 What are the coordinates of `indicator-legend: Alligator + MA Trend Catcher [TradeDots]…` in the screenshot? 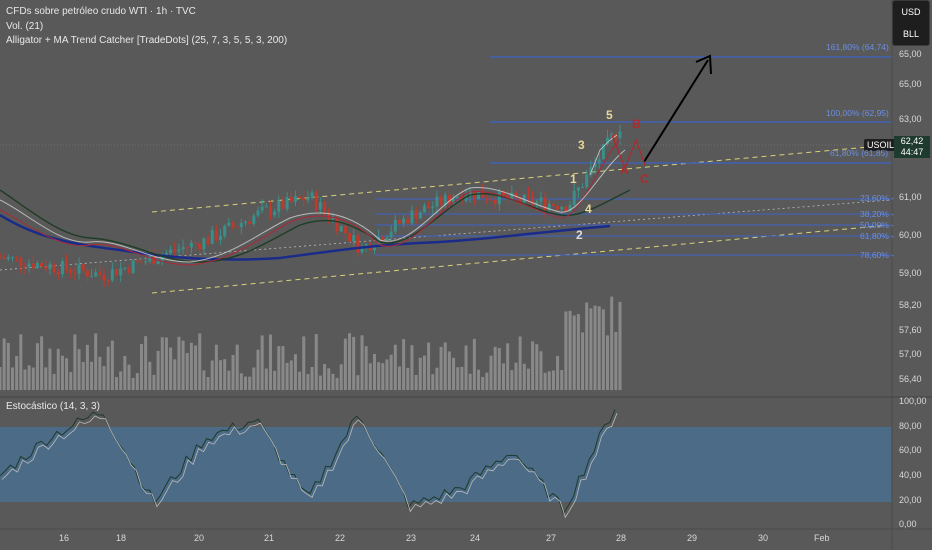 It's located at (147, 40).